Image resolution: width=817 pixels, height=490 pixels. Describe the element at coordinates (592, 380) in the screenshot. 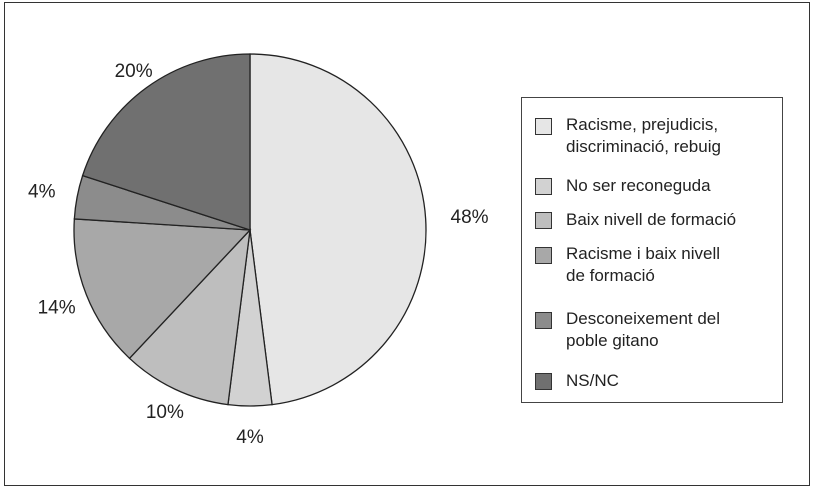

I see `legend-label: NS/NC` at that location.